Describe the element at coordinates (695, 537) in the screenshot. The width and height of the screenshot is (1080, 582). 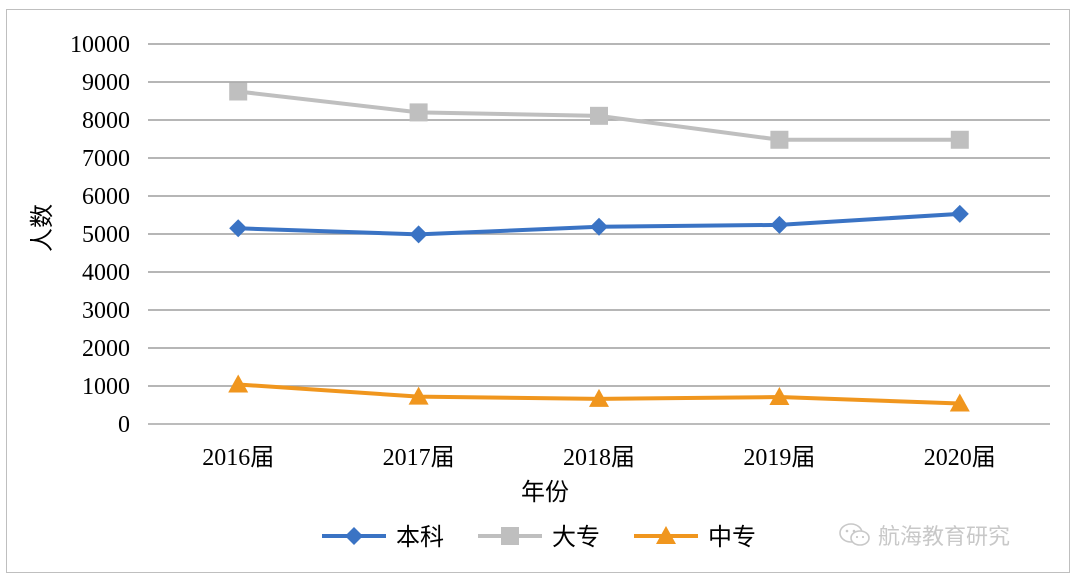
I see `legend-item: 中专` at that location.